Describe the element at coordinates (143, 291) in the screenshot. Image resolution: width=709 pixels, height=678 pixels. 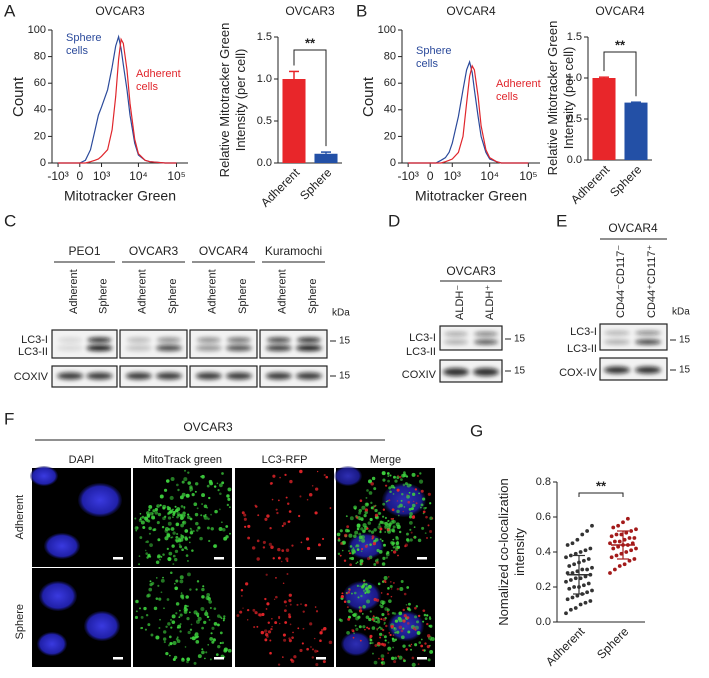
I see `lane-label: Adherent` at that location.